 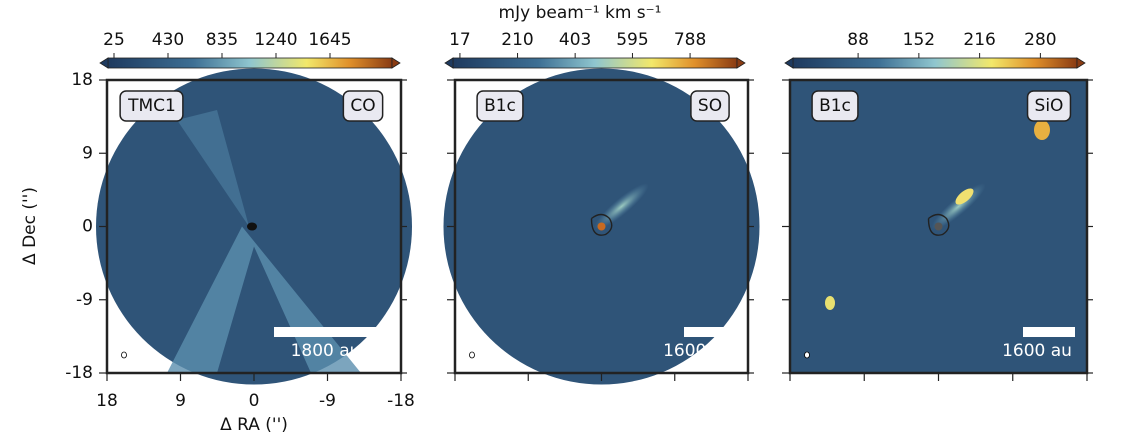 I want to click on x-tick-label: -9, so click(x=327, y=401).